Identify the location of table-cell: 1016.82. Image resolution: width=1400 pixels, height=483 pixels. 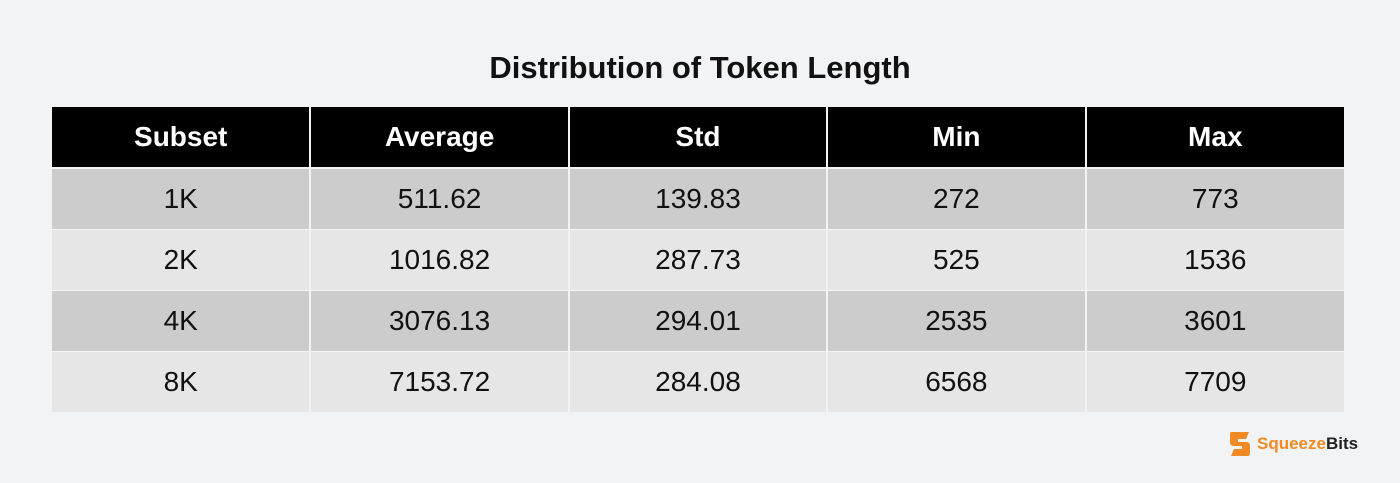
(439, 260).